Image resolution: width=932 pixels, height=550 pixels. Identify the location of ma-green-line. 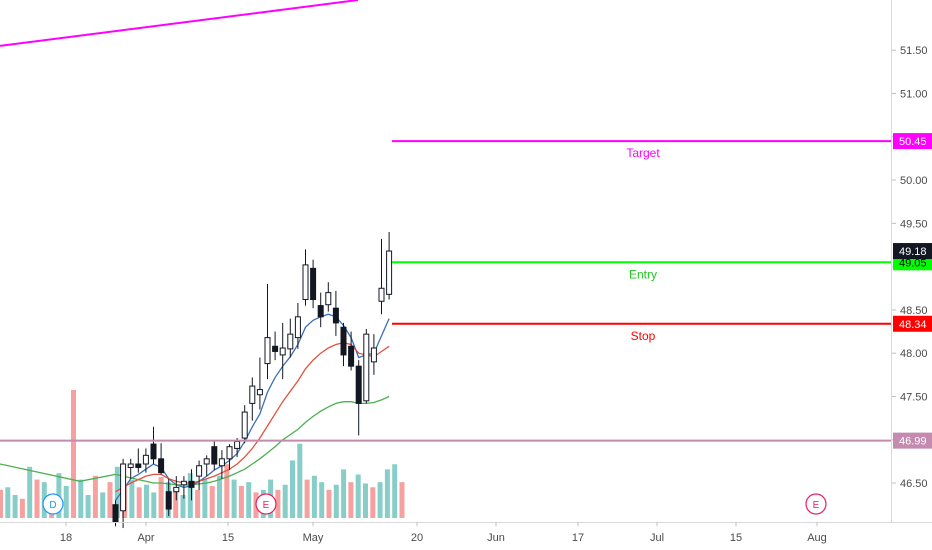
(252, 440).